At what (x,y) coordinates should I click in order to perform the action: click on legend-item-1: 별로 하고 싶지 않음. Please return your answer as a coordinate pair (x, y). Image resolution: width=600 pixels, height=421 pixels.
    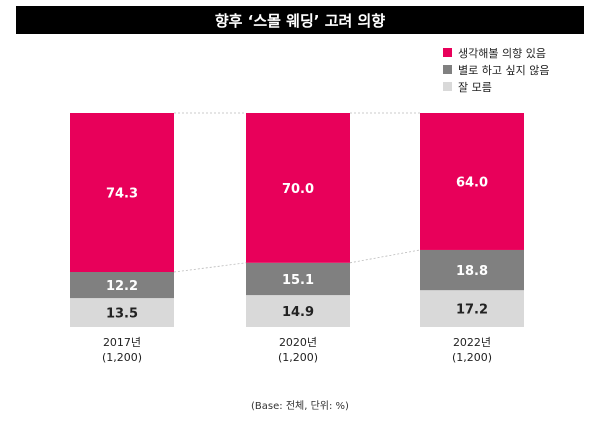
    Looking at the image, I should click on (496, 69).